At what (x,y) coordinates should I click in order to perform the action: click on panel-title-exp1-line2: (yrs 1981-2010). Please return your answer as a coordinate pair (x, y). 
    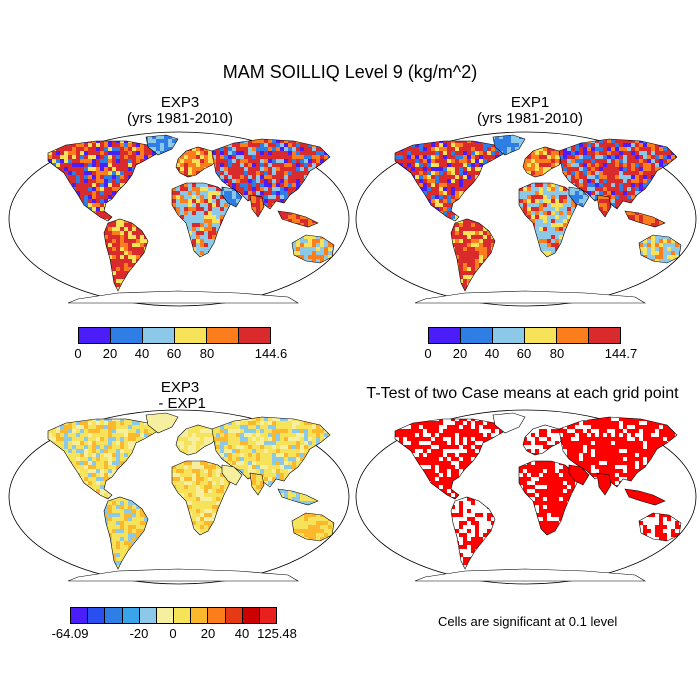
    Looking at the image, I should click on (530, 119).